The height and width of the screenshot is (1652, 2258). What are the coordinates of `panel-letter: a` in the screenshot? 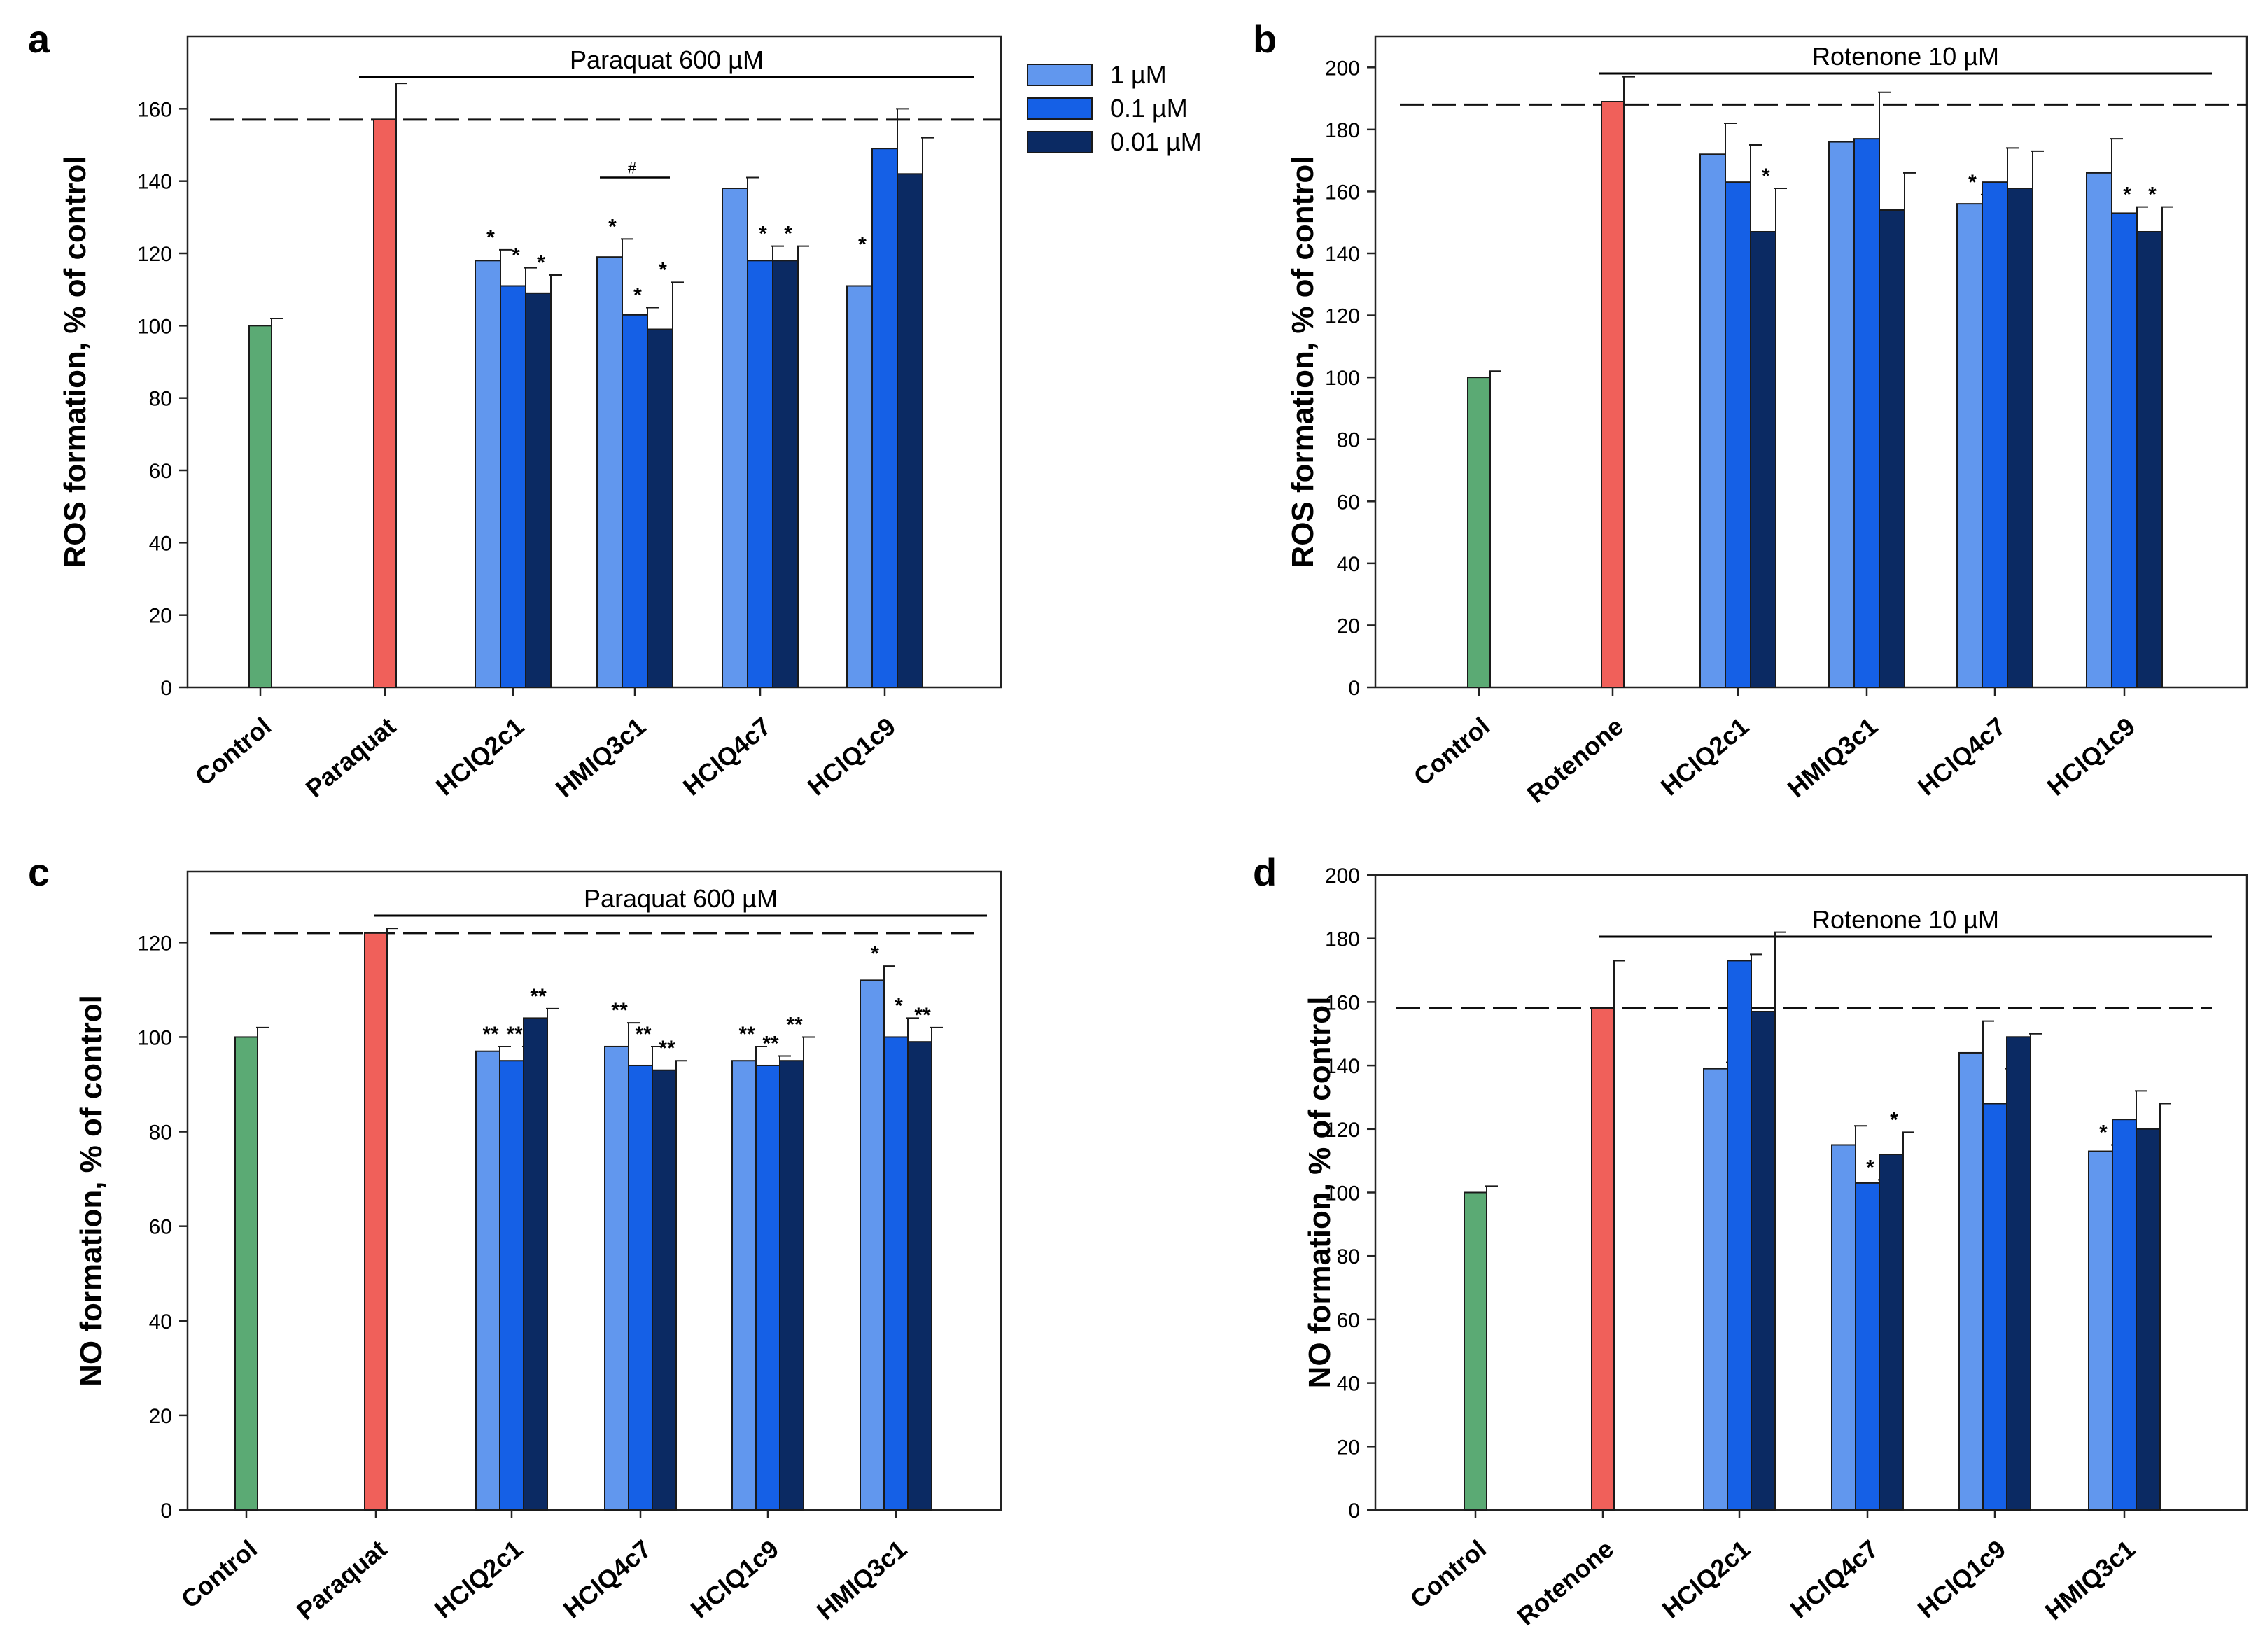 It's located at (39, 39).